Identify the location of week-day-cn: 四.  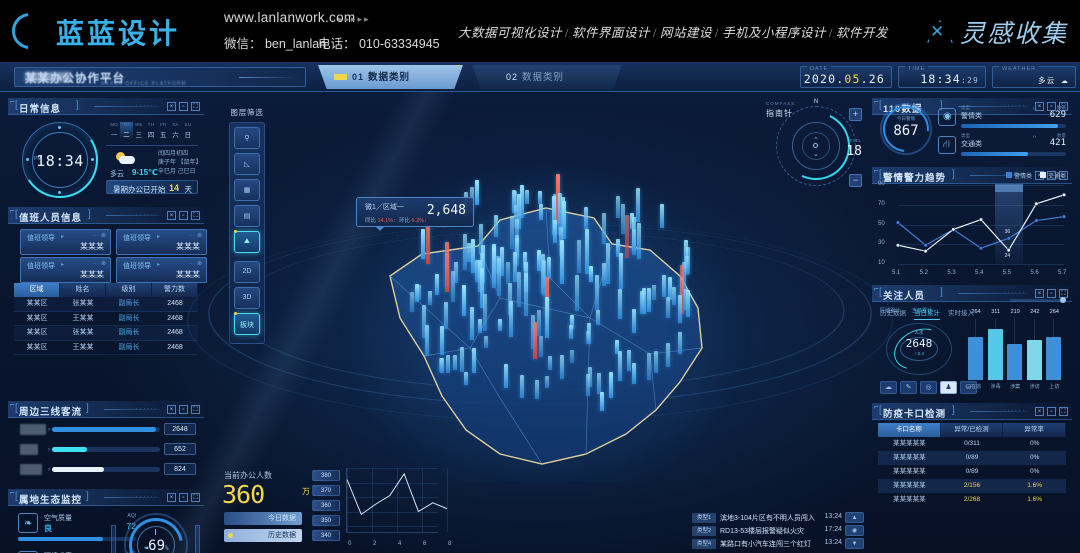
(151, 135).